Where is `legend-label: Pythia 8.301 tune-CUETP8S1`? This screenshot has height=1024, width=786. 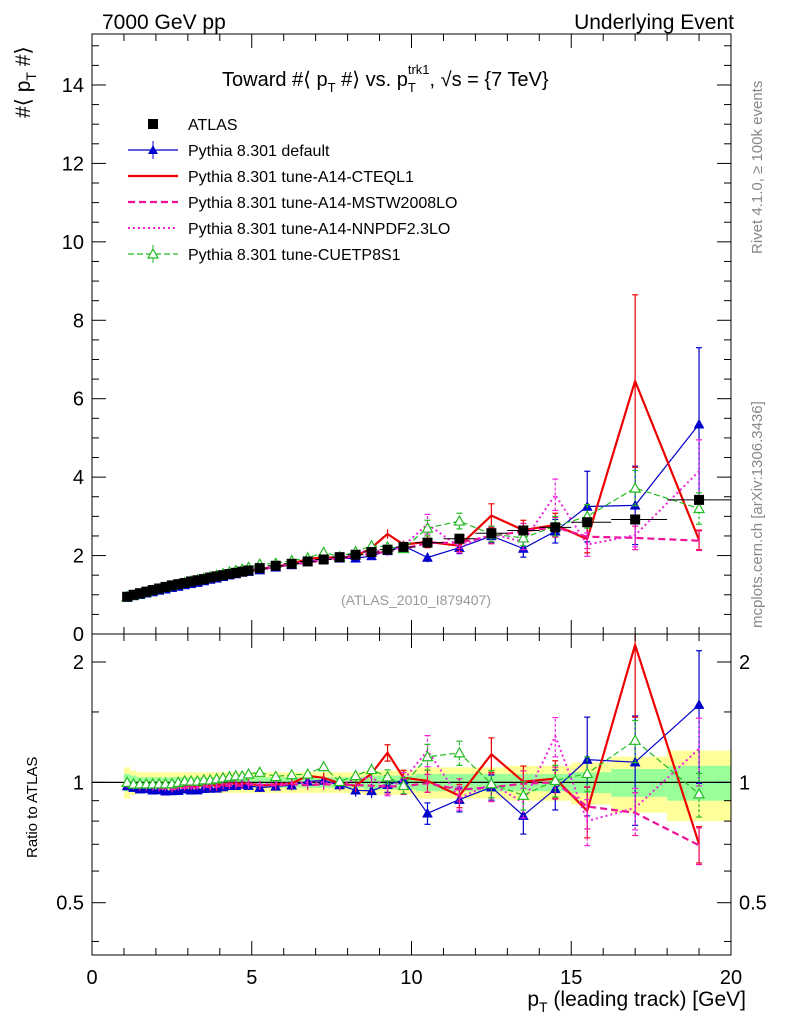
legend-label: Pythia 8.301 tune-CUETP8S1 is located at coordinates (294, 255).